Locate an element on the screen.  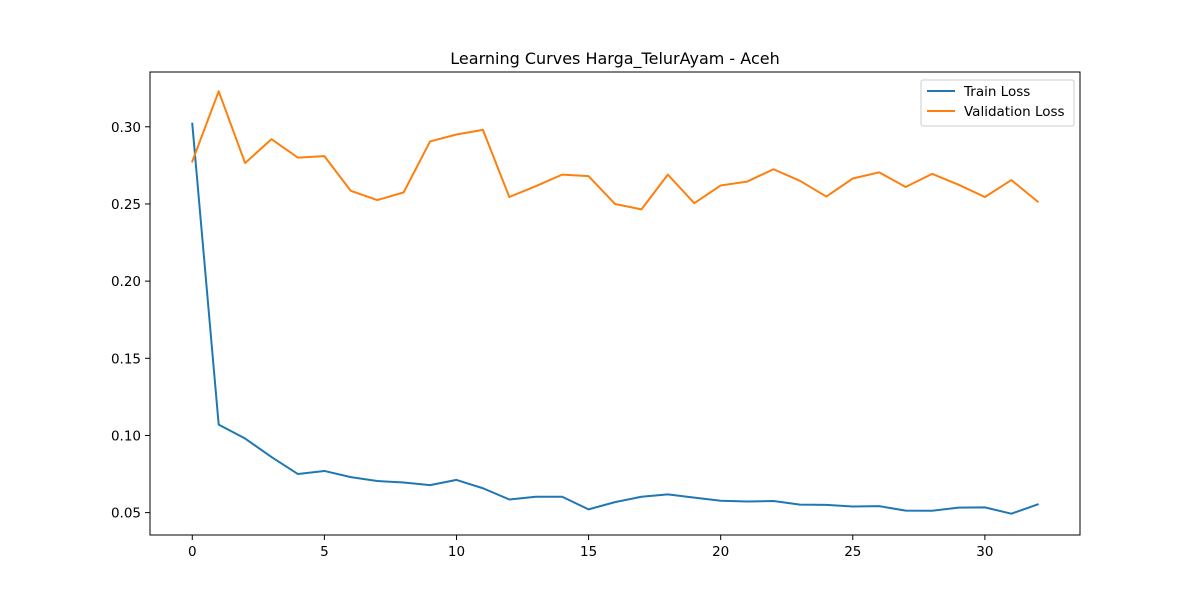
x-tick-label: 25 is located at coordinates (852, 552).